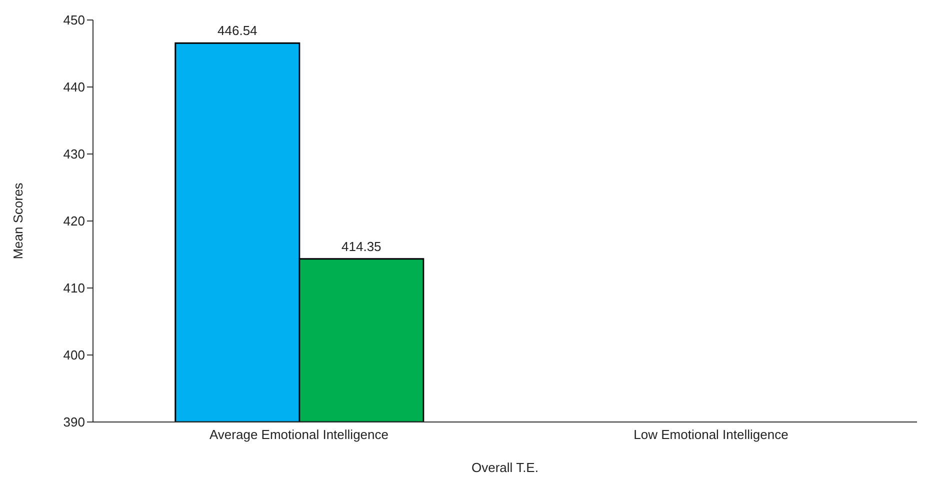 The width and height of the screenshot is (933, 491). I want to click on data-label: 414.35, so click(362, 246).